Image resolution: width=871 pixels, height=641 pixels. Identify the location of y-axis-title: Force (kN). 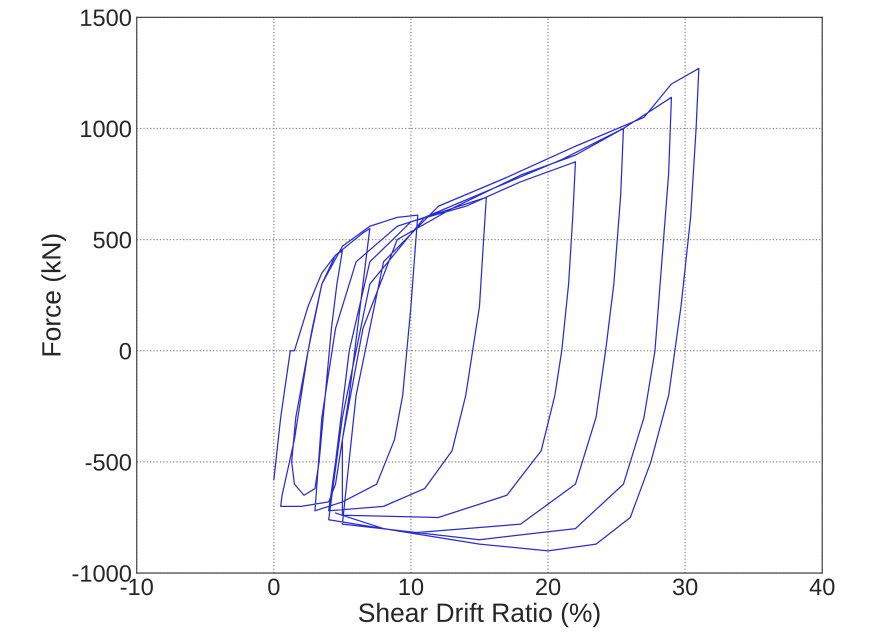
(53, 295).